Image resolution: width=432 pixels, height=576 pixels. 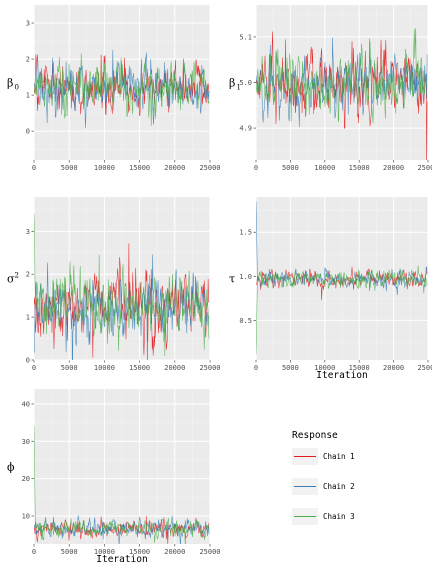 I want to click on legend-label-chain-1: Chain 1, so click(x=339, y=456).